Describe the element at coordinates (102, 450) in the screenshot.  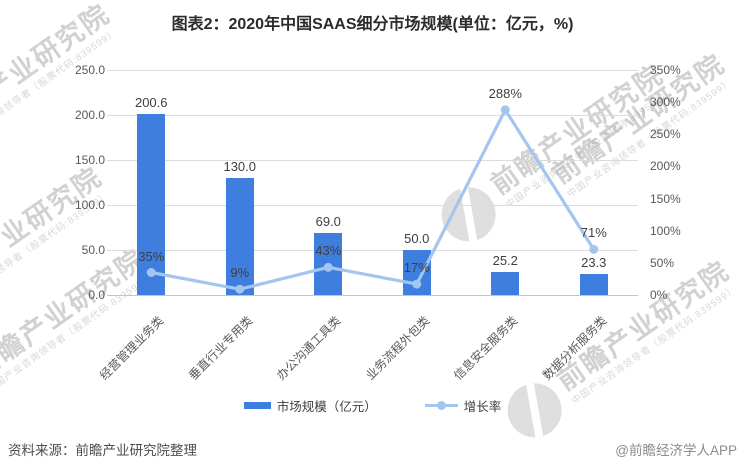
I see `source-text: 资料来源：前瞻产业研究院整理` at that location.